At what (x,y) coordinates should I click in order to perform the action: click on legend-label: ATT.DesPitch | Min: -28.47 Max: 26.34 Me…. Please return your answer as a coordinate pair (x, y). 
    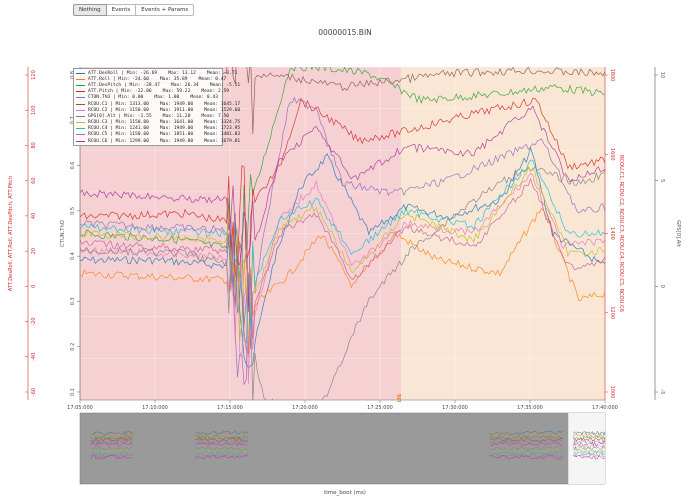
    Looking at the image, I should click on (164, 85).